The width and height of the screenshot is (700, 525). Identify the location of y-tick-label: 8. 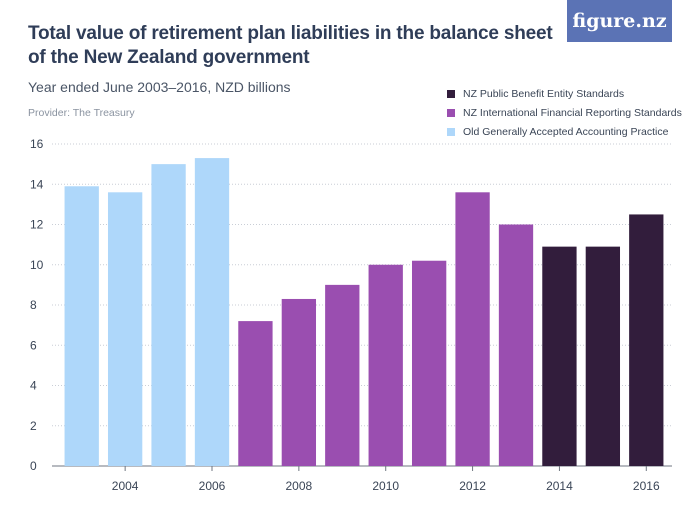
(33, 305).